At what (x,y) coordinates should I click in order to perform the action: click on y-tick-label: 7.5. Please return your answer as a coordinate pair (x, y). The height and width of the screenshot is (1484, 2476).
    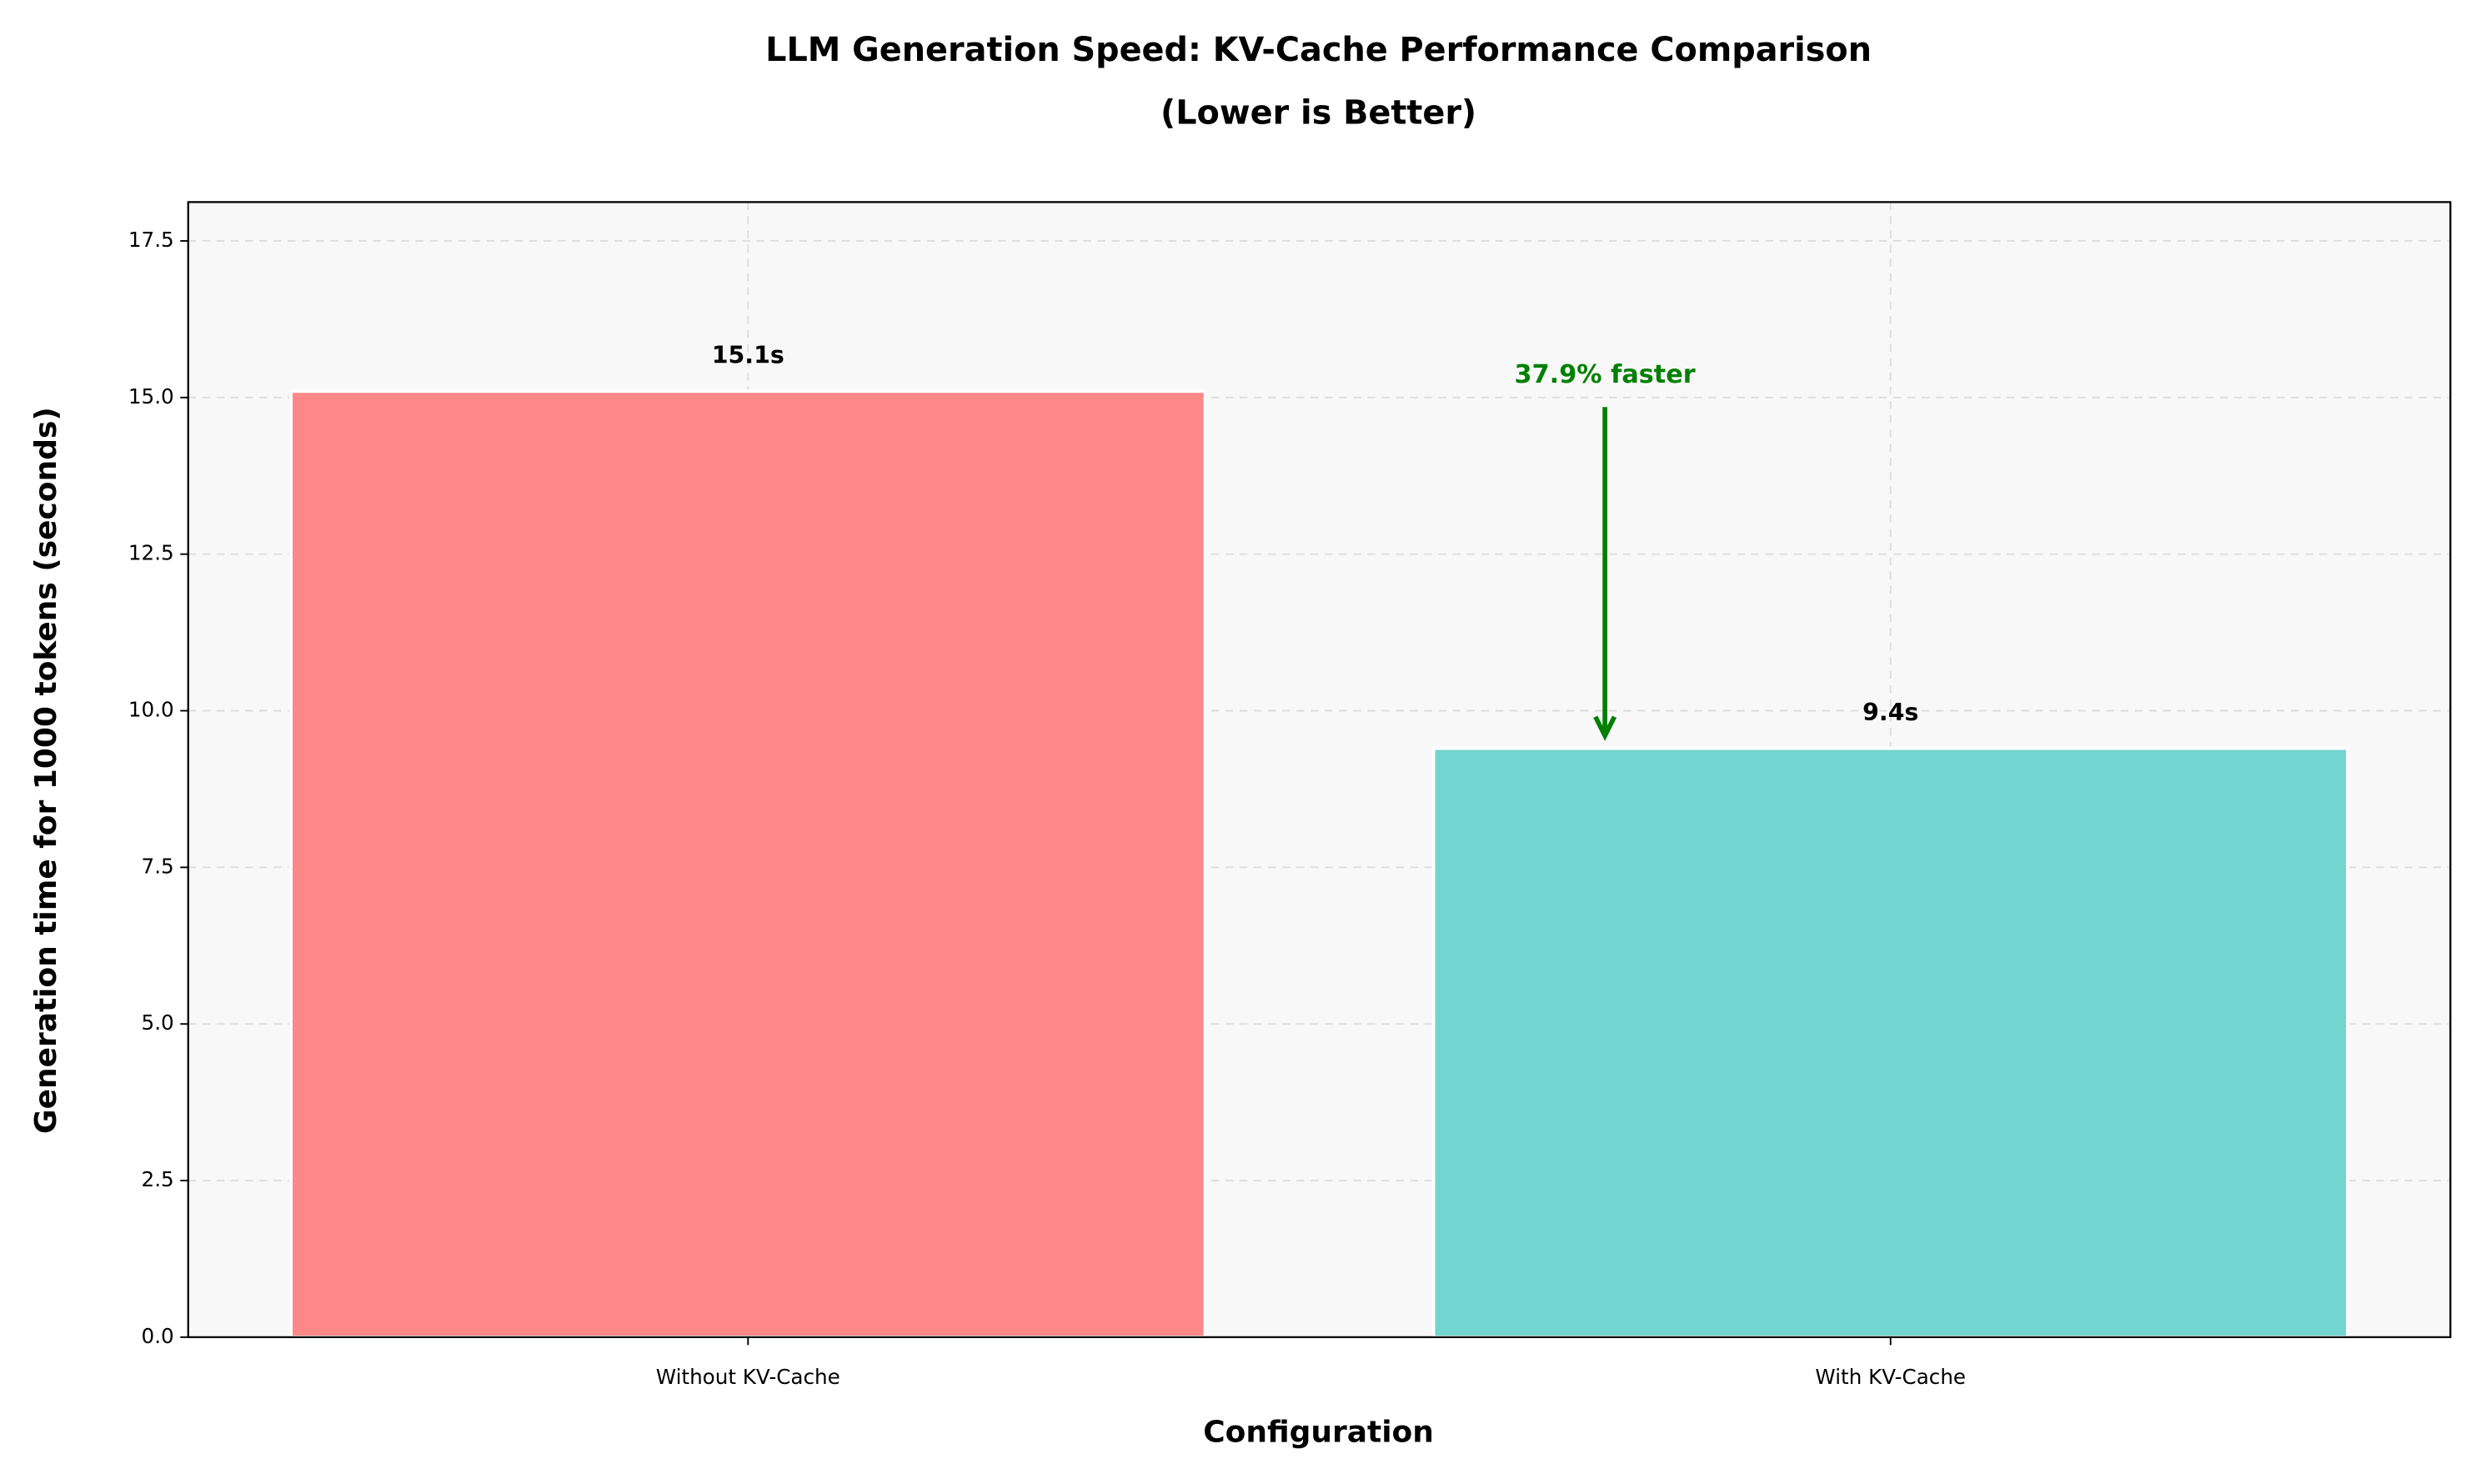
    Looking at the image, I should click on (158, 866).